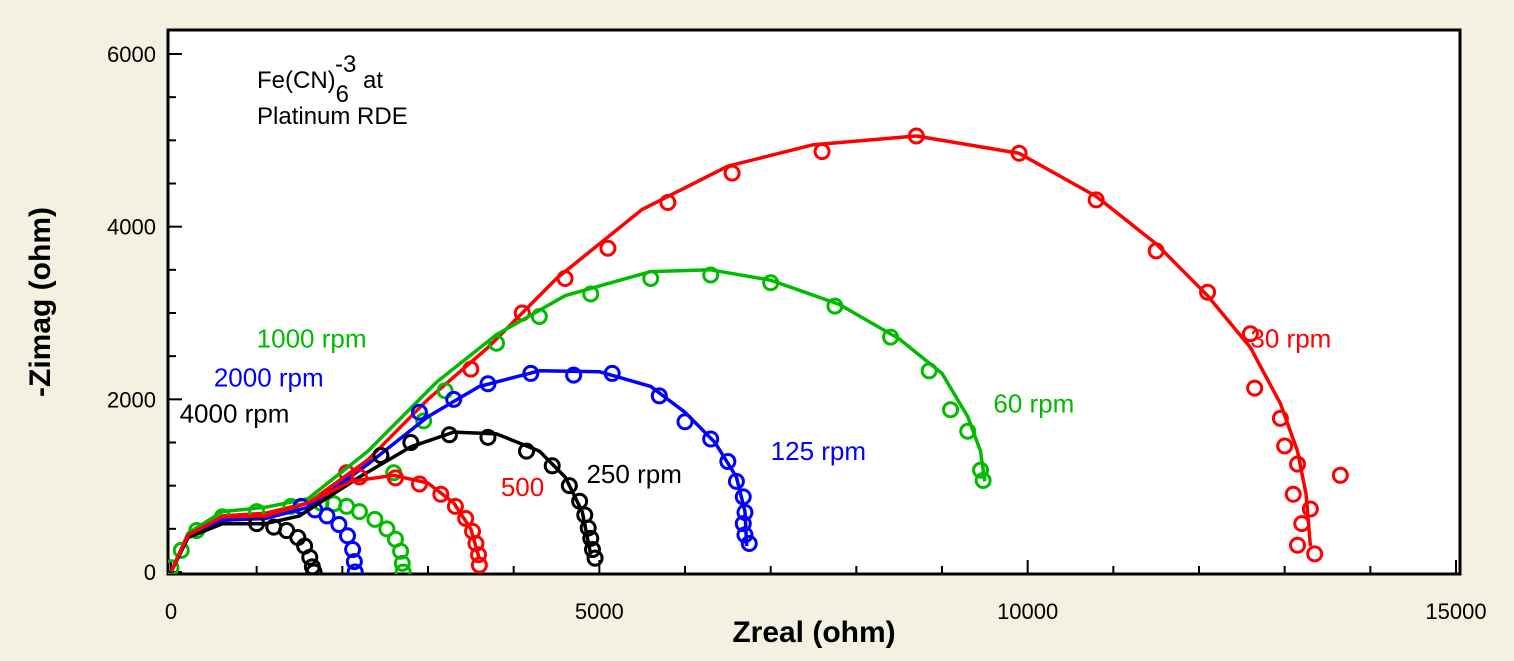 The width and height of the screenshot is (1514, 661). Describe the element at coordinates (345, 64) in the screenshot. I see `annotation-superscript: -3` at that location.